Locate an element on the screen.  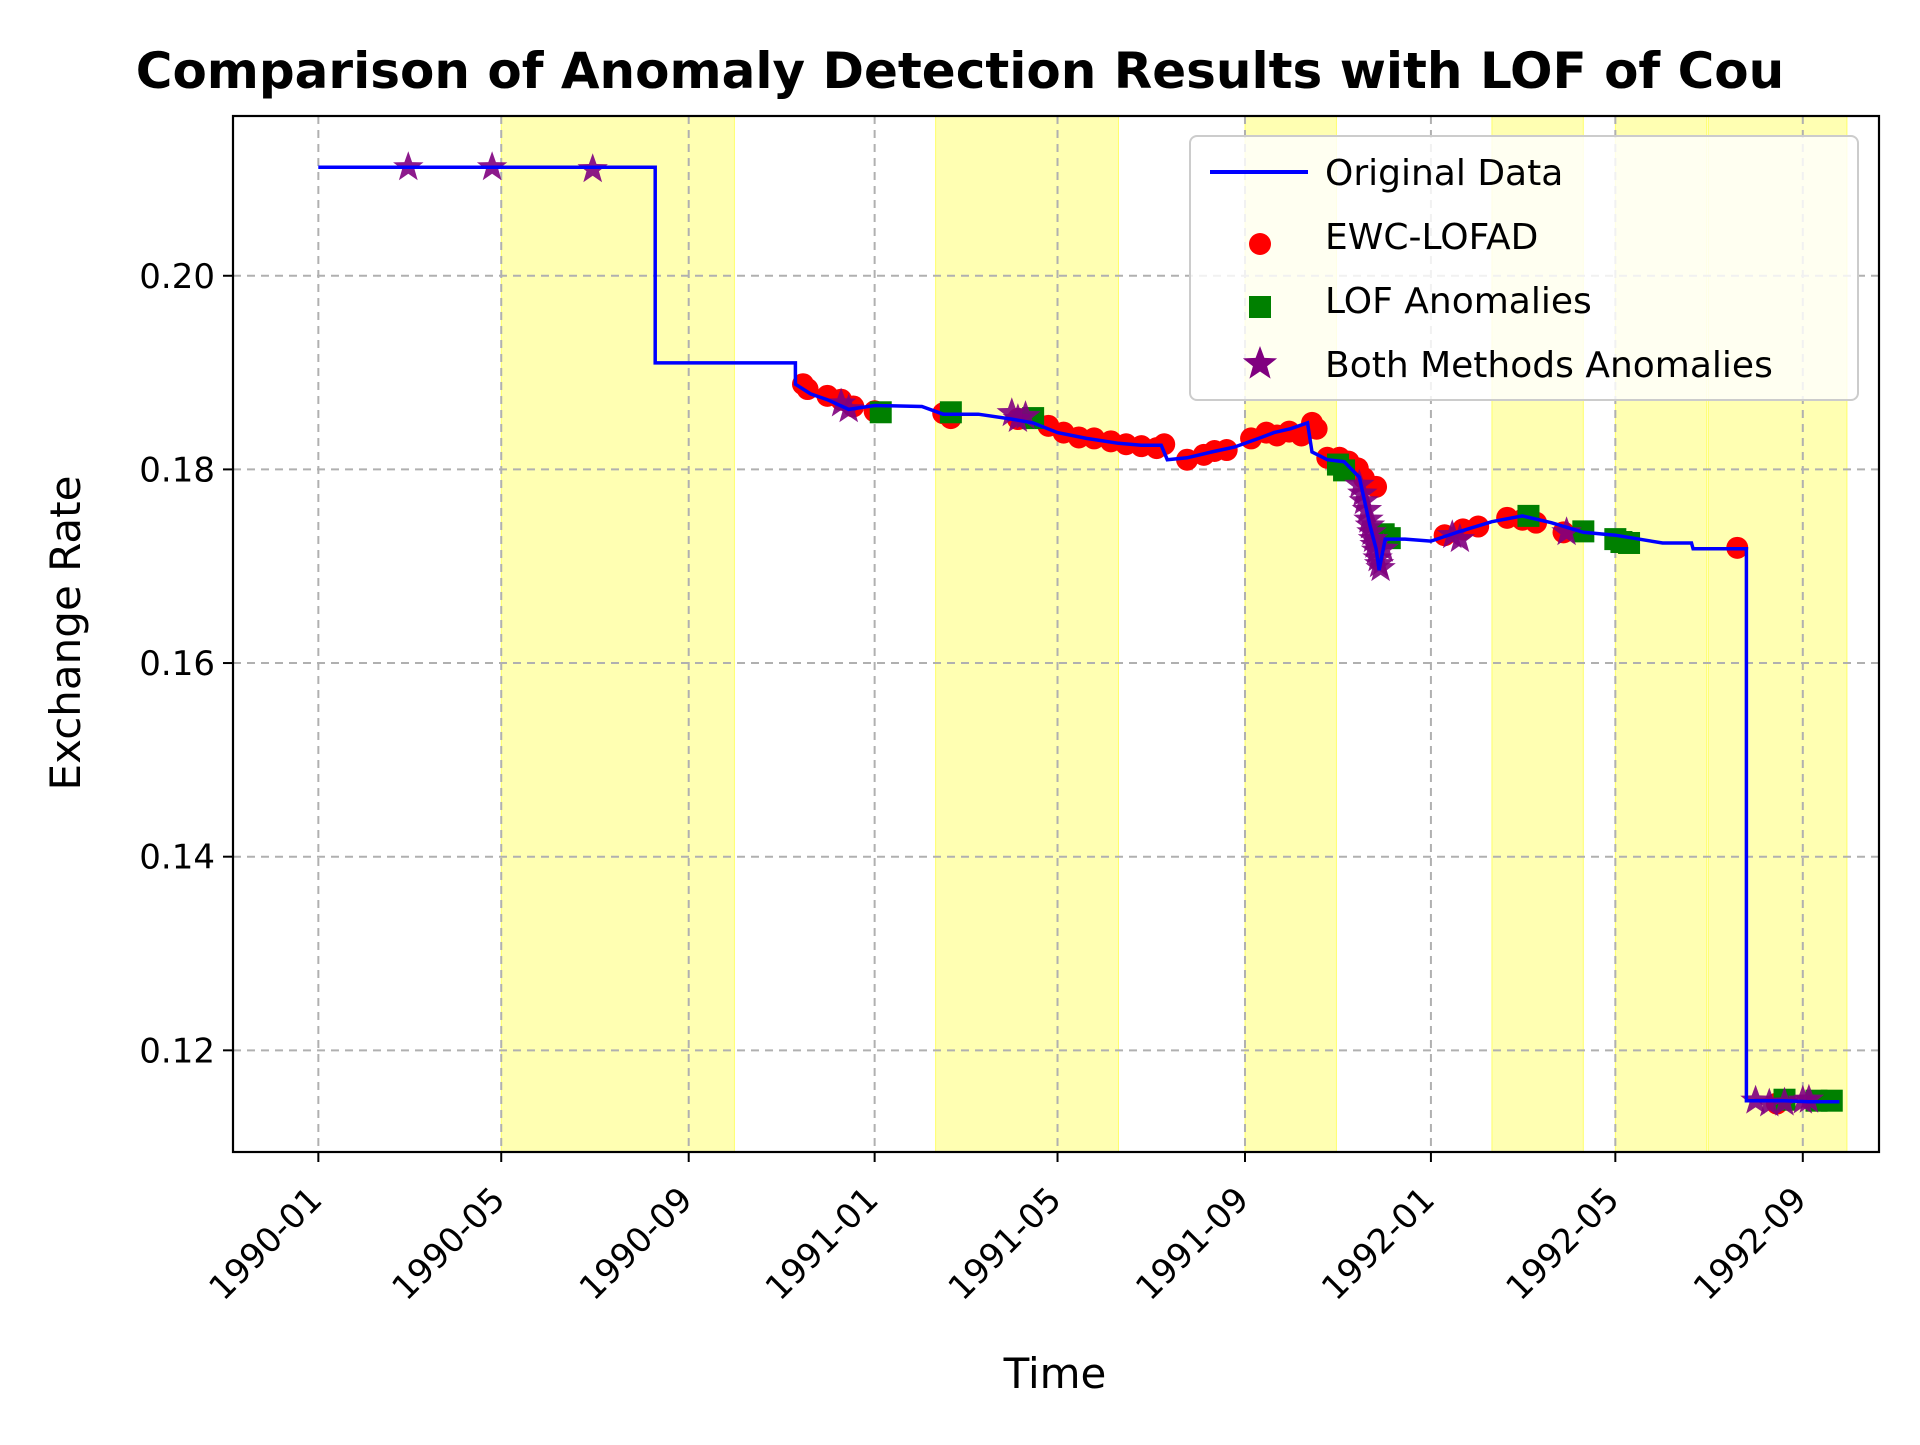
legend-swatch-ewc-lofad is located at coordinates (1260, 244).